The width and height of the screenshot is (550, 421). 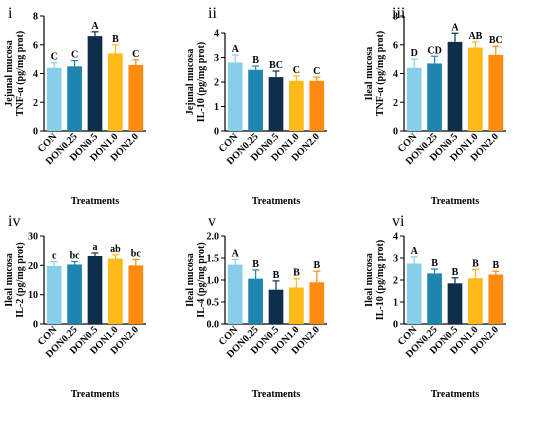 What do you see at coordinates (95, 247) in the screenshot?
I see `significance-letter: a` at bounding box center [95, 247].